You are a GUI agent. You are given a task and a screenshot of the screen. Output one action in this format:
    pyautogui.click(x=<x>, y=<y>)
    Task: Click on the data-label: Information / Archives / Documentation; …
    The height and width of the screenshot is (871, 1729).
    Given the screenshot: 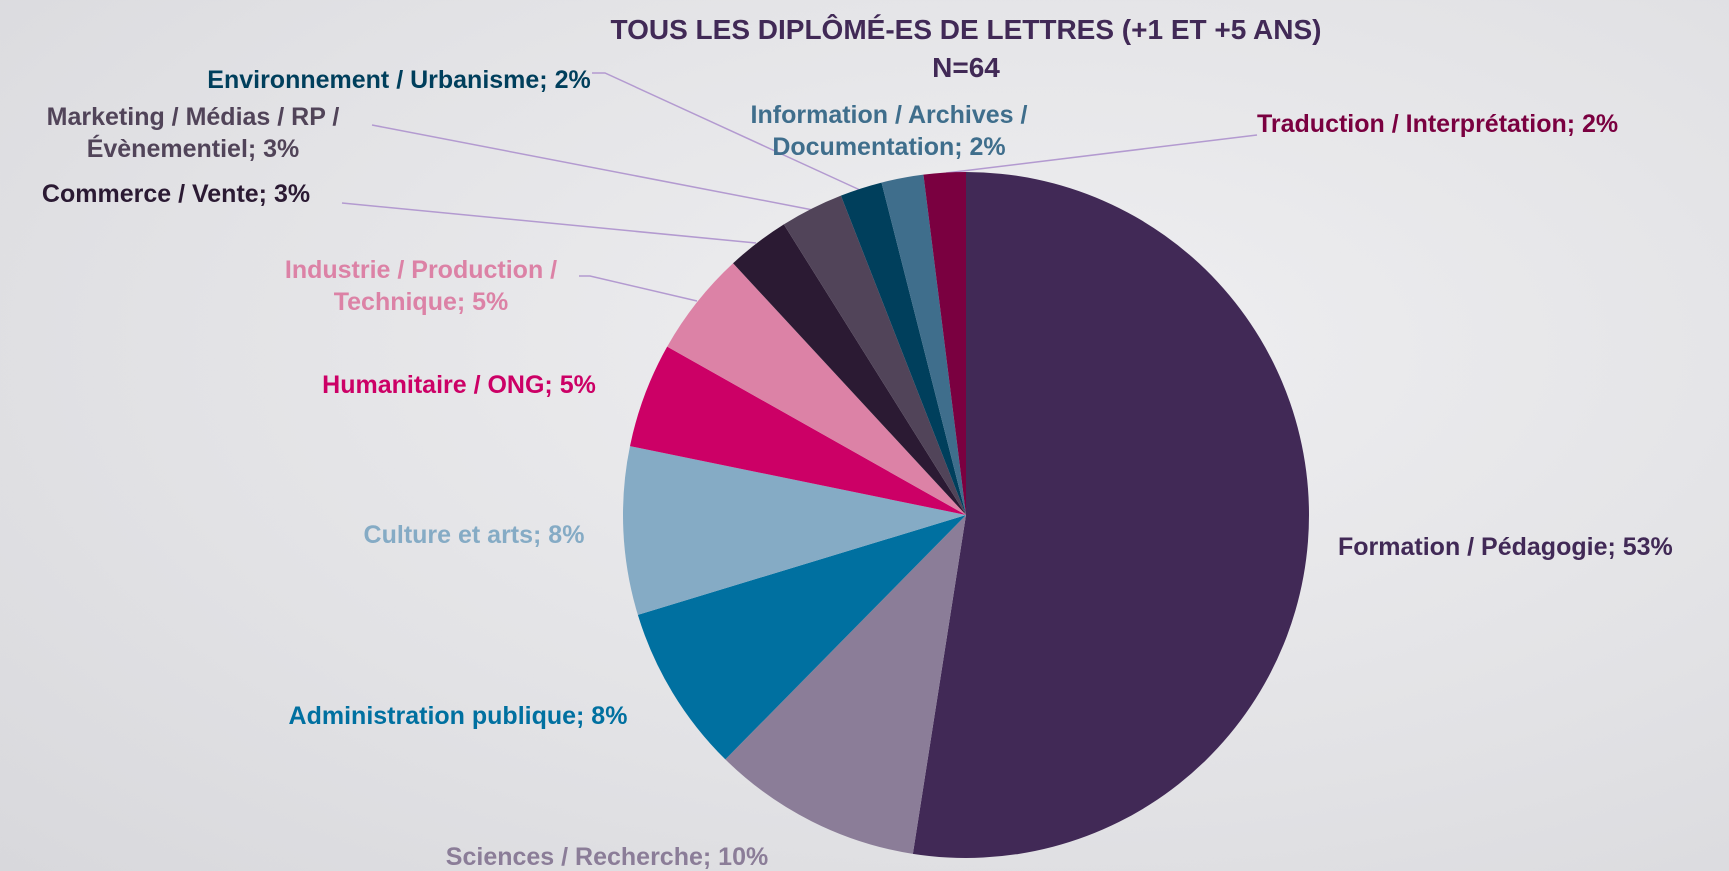 What is the action you would take?
    pyautogui.click(x=889, y=131)
    